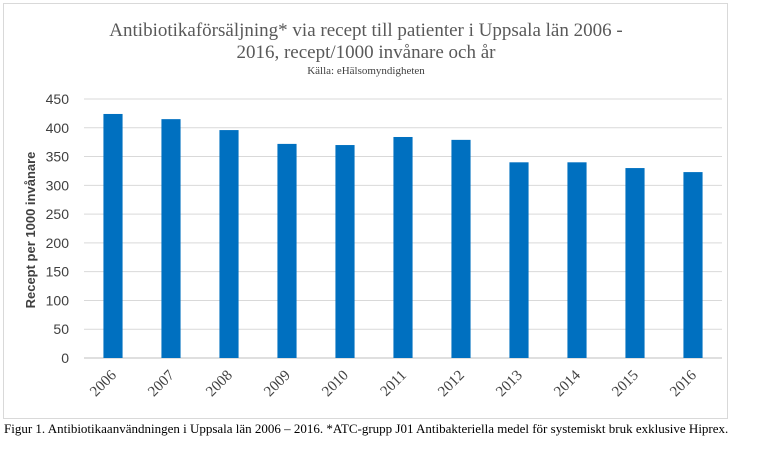 Image resolution: width=759 pixels, height=452 pixels. Describe the element at coordinates (287, 250) in the screenshot. I see `bar-2009` at that location.